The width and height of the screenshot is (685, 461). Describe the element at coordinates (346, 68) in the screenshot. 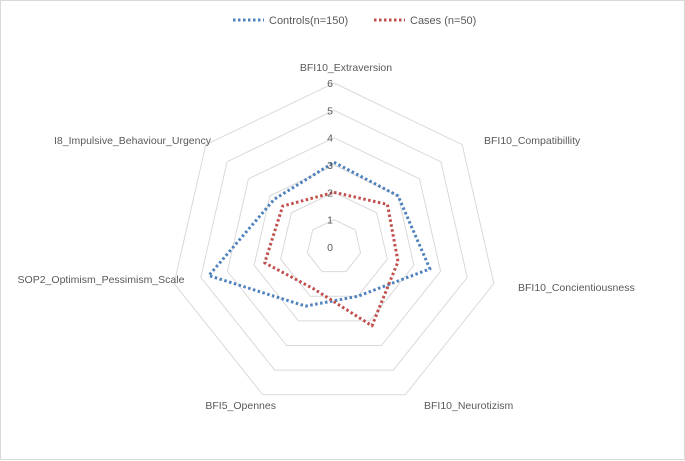

I see `category-label: BFI10_Extraversion` at that location.